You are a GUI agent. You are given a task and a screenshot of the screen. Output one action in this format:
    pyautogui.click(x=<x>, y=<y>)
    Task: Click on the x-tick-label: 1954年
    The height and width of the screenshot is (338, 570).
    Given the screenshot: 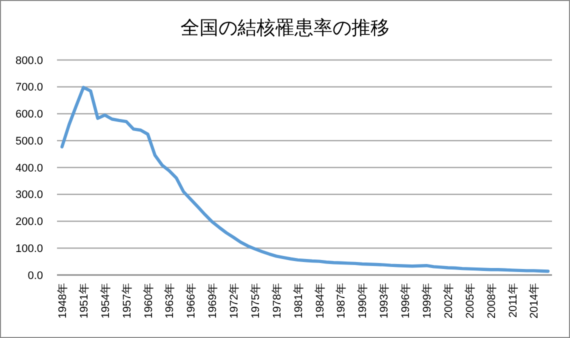 What is the action you would take?
    pyautogui.click(x=106, y=300)
    